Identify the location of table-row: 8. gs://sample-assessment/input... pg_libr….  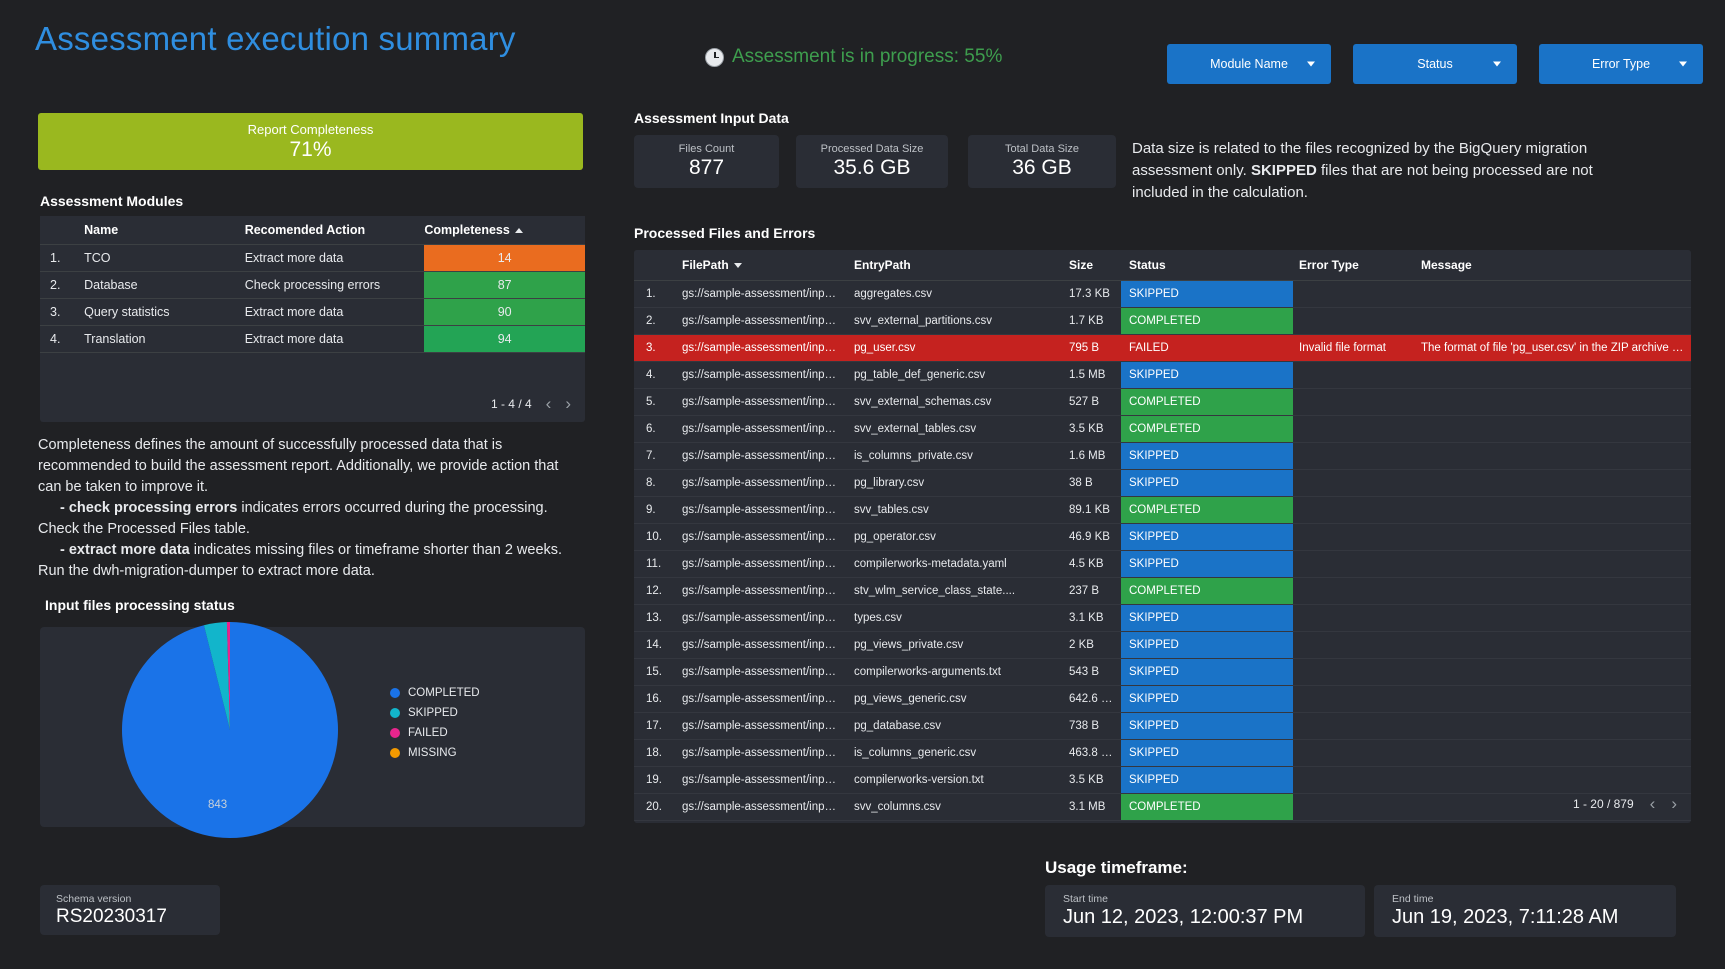
(1162, 483).